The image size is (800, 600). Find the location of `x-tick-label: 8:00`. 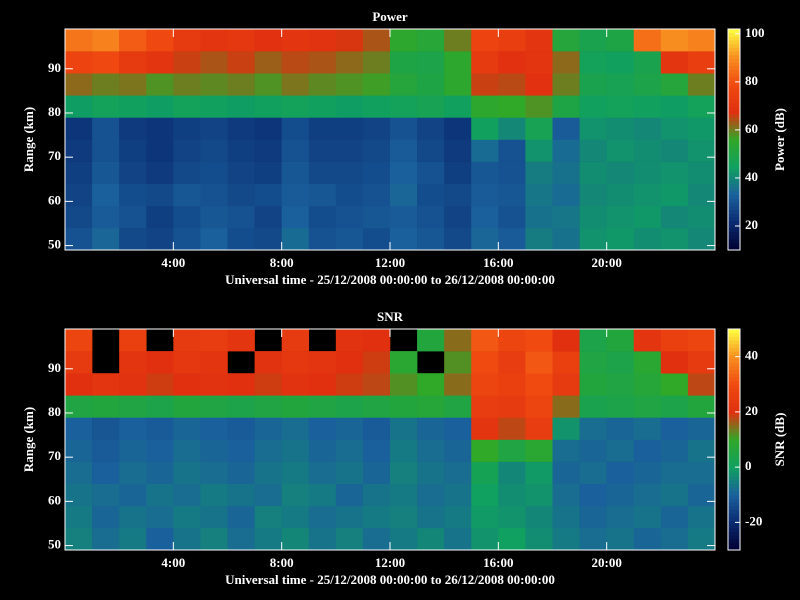

x-tick-label: 8:00 is located at coordinates (282, 562).